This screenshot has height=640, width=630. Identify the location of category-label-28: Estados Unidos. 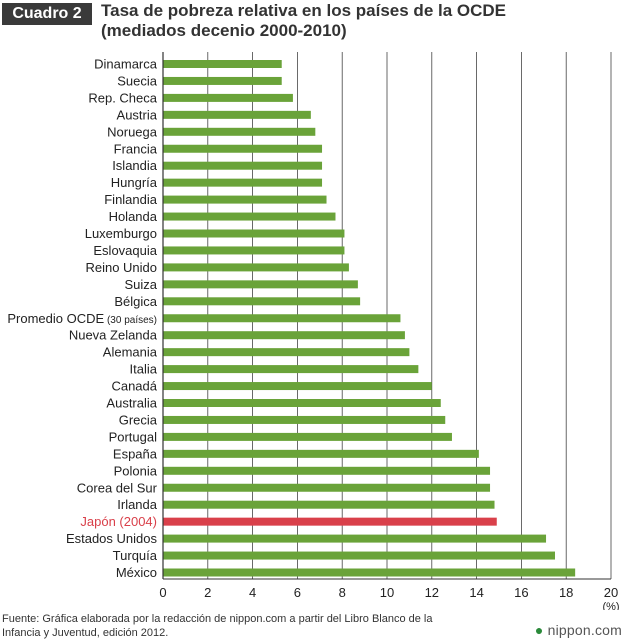
(112, 538).